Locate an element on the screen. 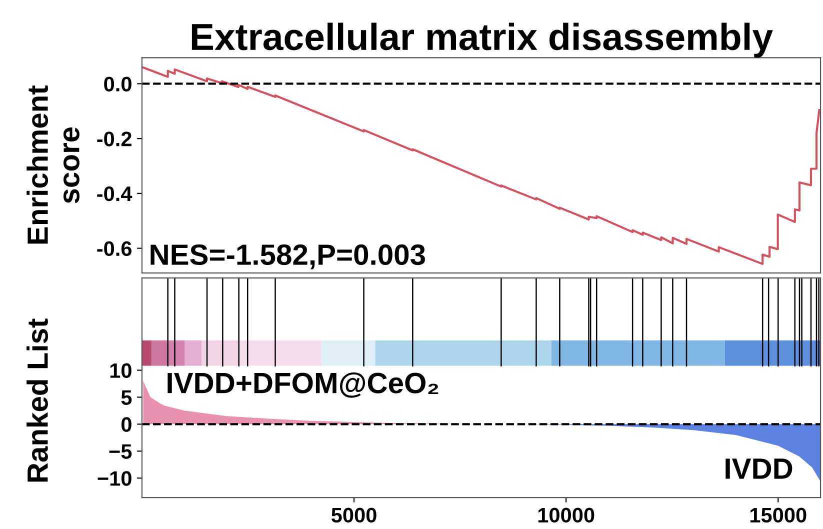  x-tick-label: 15000 is located at coordinates (778, 515).